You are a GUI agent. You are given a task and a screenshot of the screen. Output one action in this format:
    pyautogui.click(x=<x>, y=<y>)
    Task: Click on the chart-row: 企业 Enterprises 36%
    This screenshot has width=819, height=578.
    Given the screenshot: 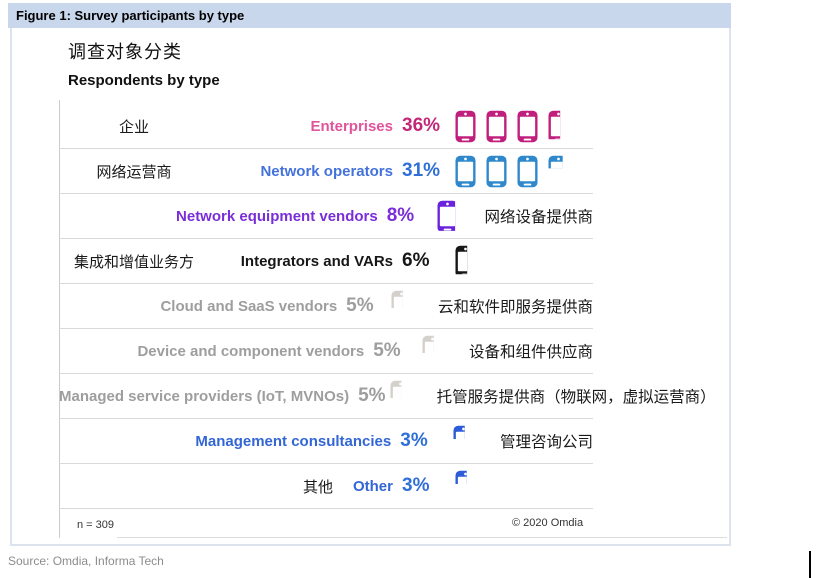 What is the action you would take?
    pyautogui.click(x=326, y=126)
    